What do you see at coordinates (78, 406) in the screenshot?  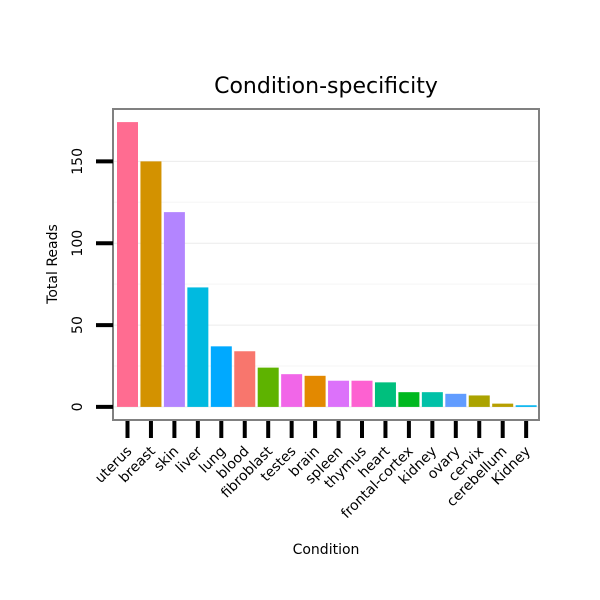 I see `y-tick-label: 0` at bounding box center [78, 406].